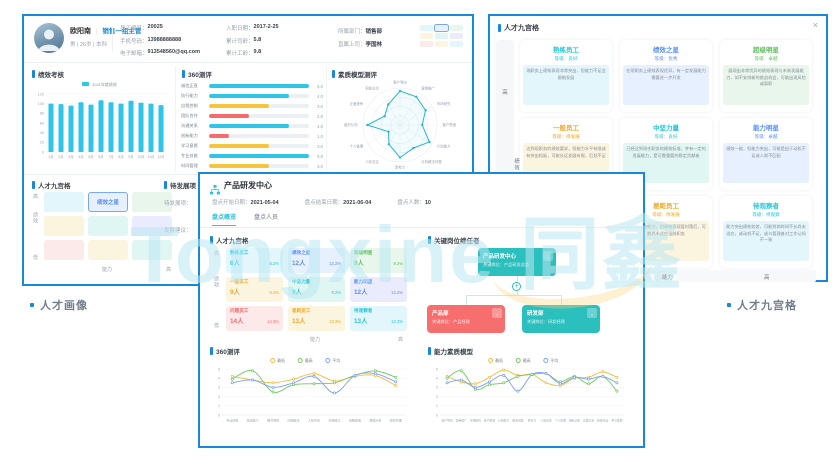  I want to click on grid-stat-card: 差距员工 13人 13.3%, so click(316, 318).